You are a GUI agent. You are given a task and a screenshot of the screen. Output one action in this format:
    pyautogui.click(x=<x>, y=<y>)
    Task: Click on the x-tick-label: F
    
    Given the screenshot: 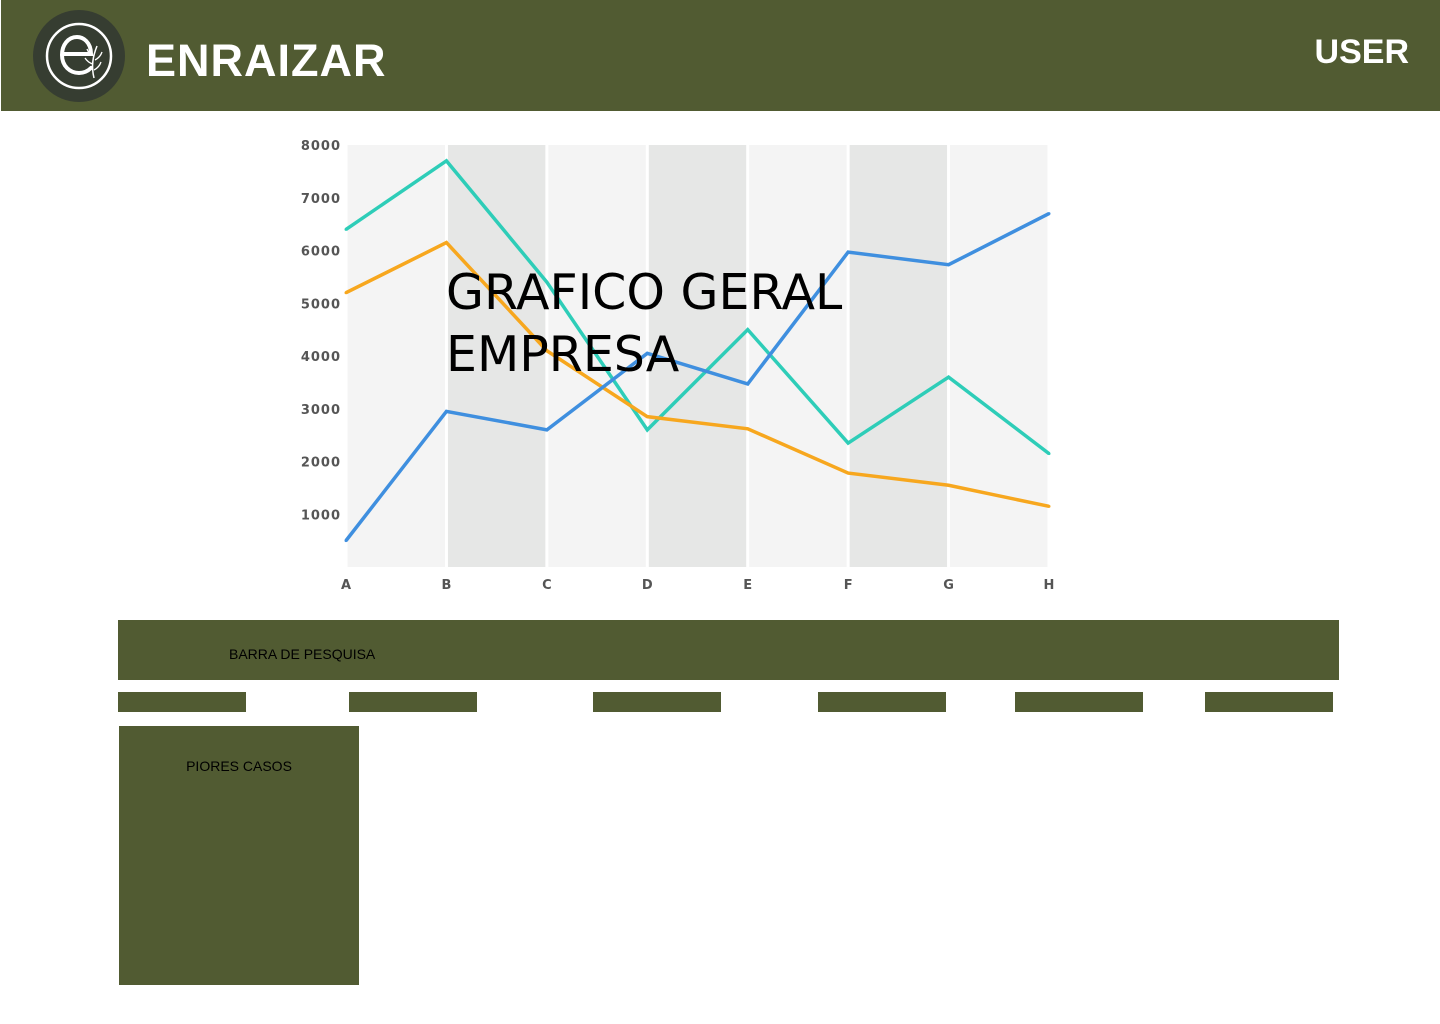 What is the action you would take?
    pyautogui.click(x=848, y=585)
    